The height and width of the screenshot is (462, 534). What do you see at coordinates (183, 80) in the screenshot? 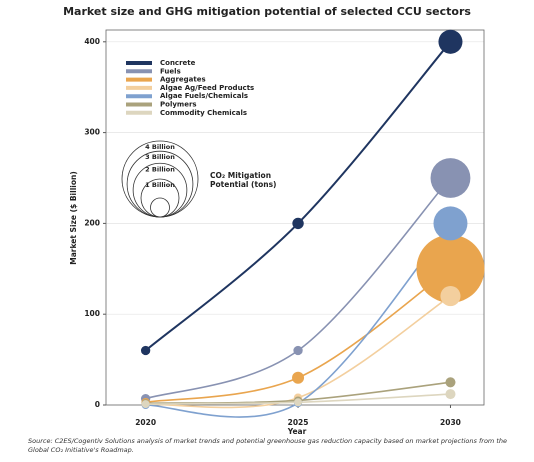
I see `legend-label: Aggregates` at bounding box center [183, 80].